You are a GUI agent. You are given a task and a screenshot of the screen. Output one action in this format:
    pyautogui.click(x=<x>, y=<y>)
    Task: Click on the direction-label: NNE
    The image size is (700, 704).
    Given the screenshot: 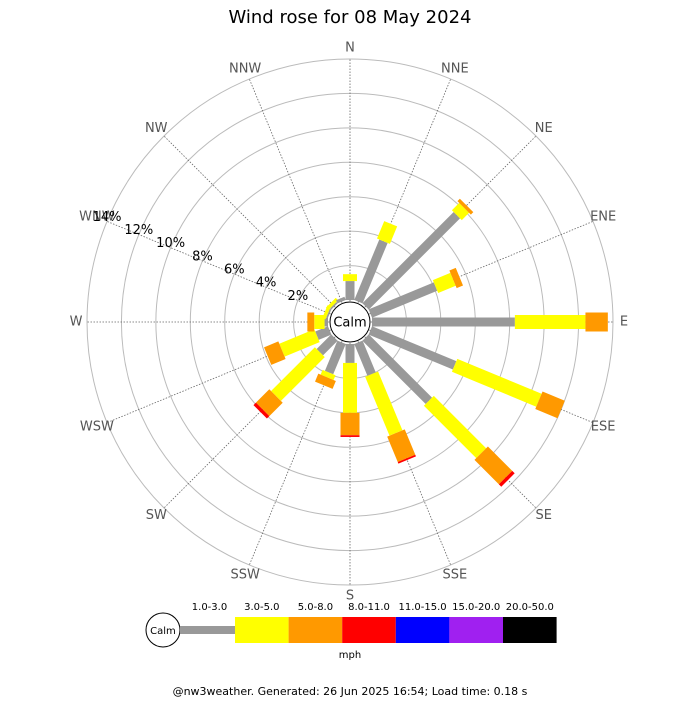 What is the action you would take?
    pyautogui.click(x=455, y=68)
    